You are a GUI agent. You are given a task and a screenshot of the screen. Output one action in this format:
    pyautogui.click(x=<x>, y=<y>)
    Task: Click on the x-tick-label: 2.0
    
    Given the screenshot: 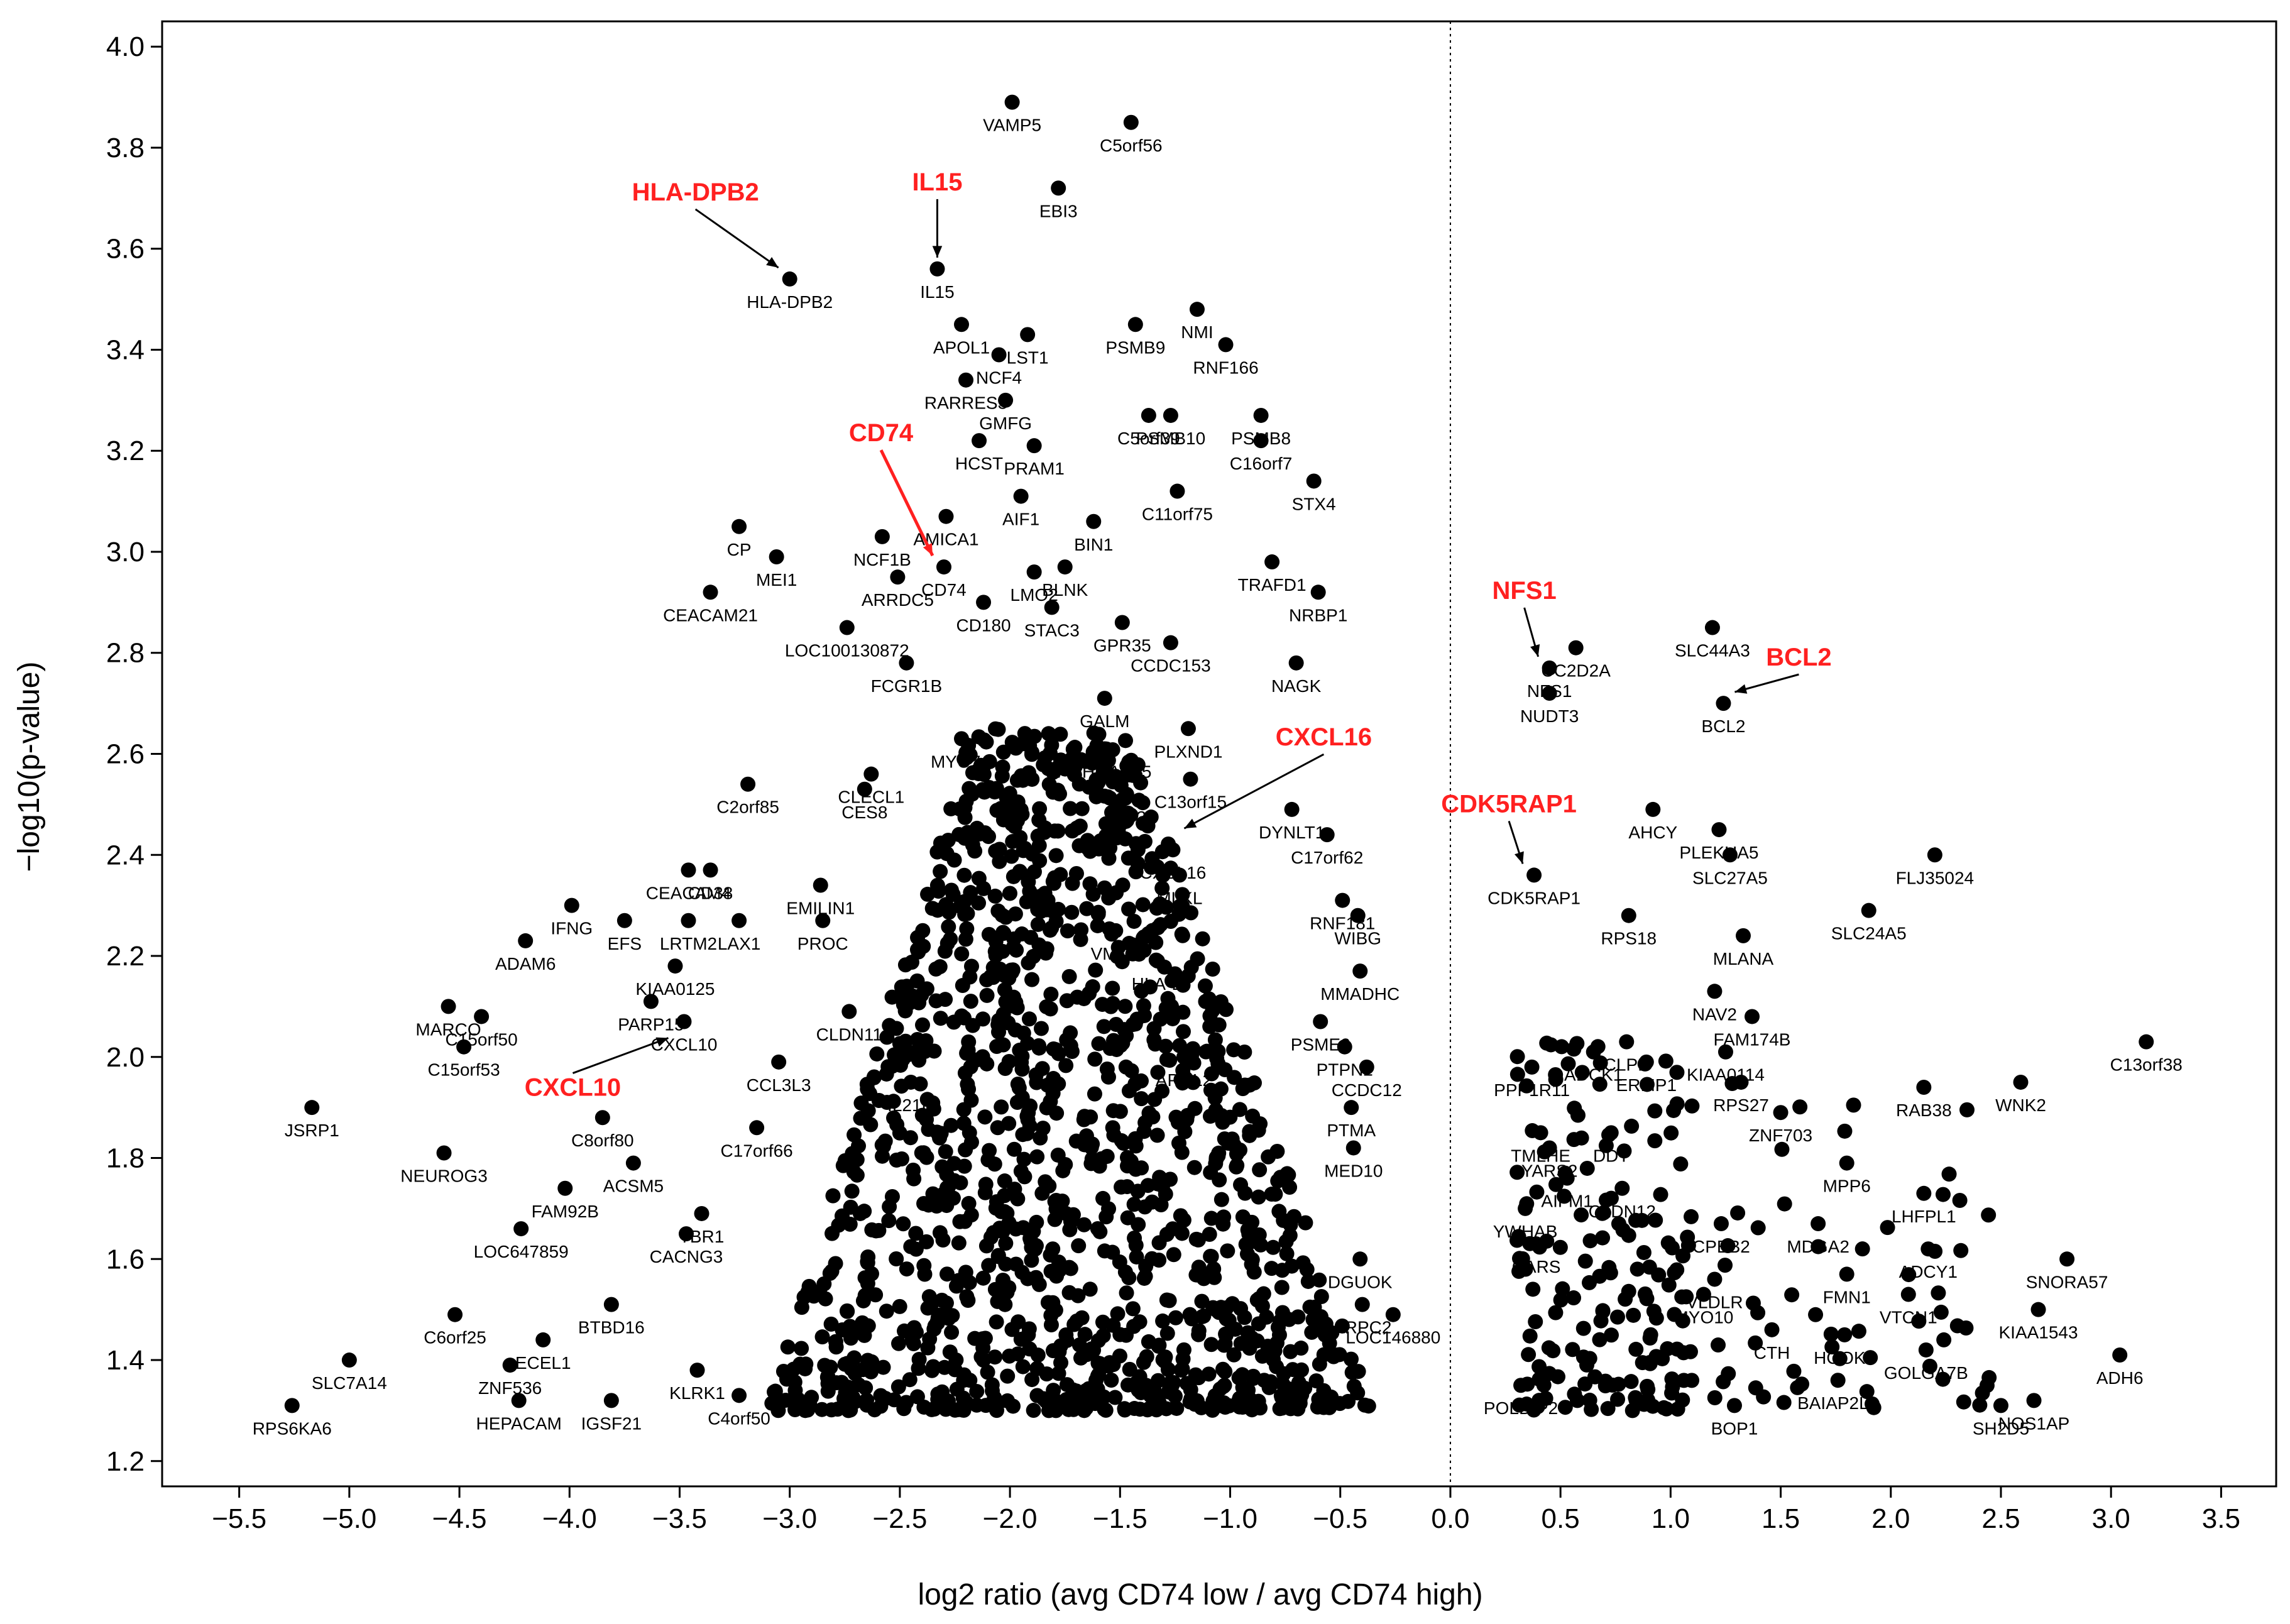 What is the action you would take?
    pyautogui.click(x=1891, y=1518)
    